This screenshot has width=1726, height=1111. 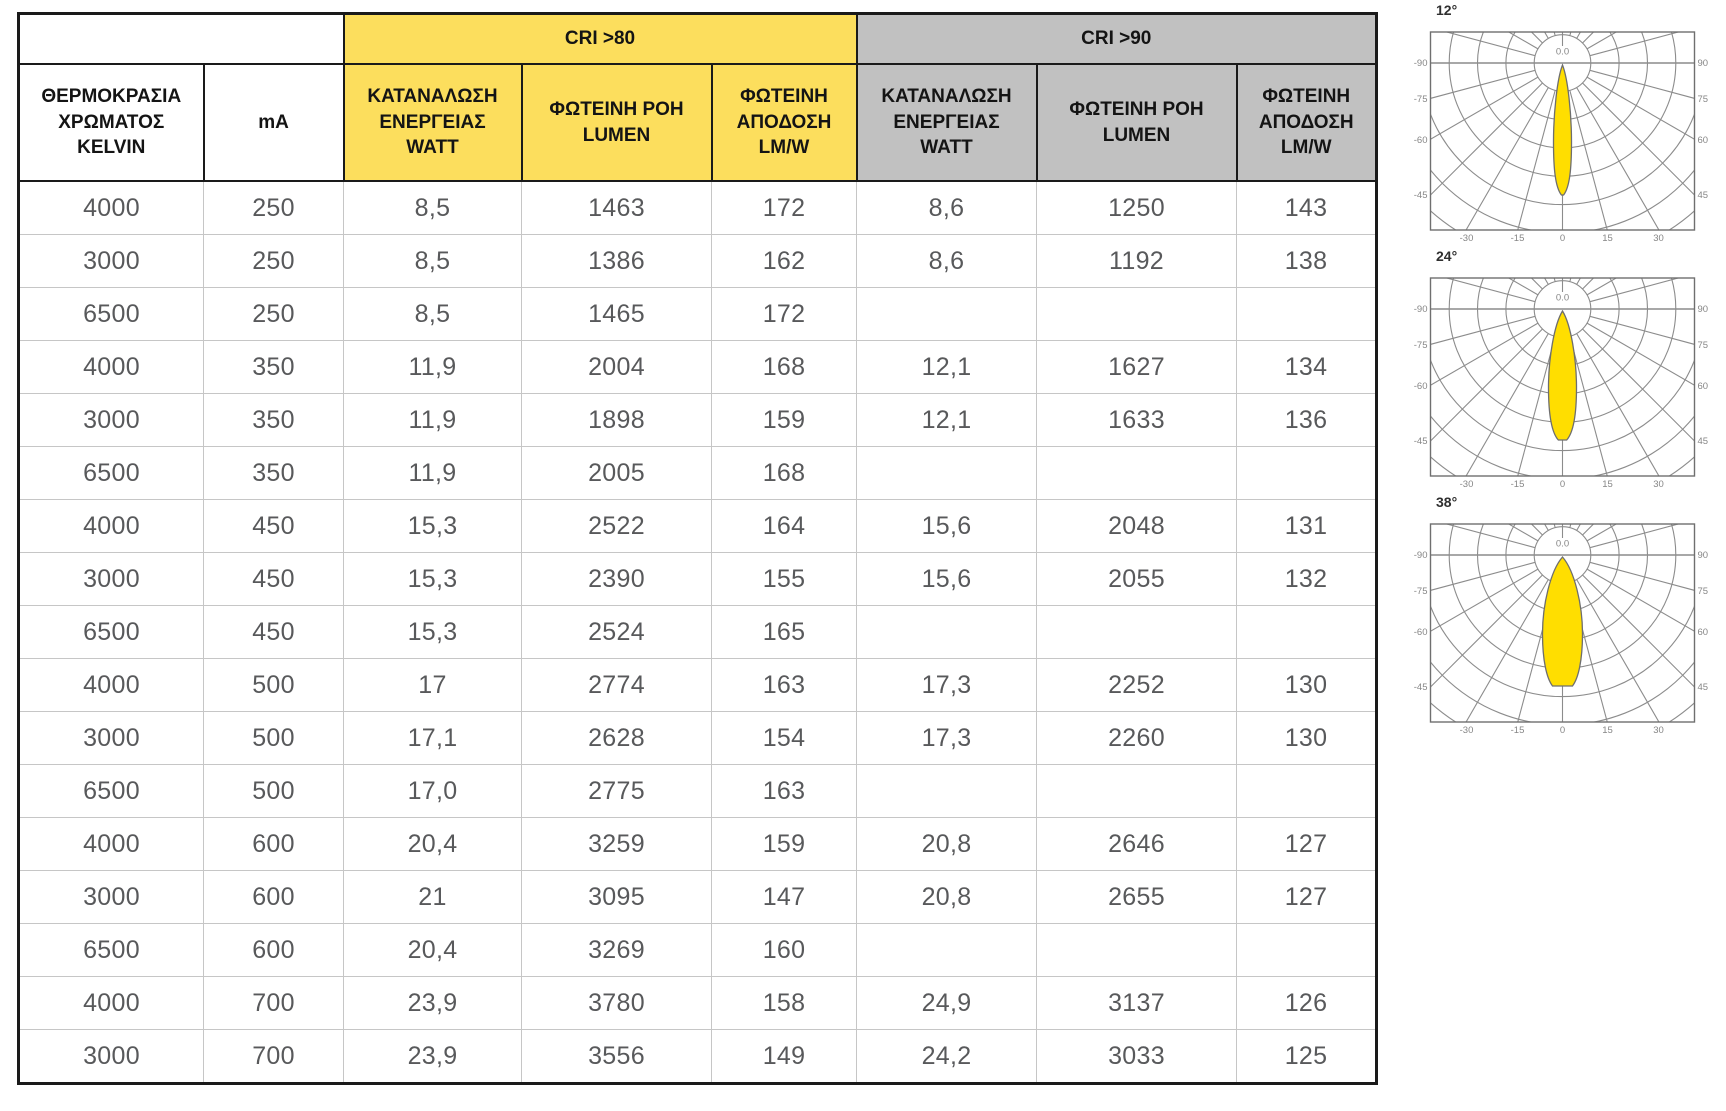 I want to click on angle-label: -45, so click(x=1421, y=441).